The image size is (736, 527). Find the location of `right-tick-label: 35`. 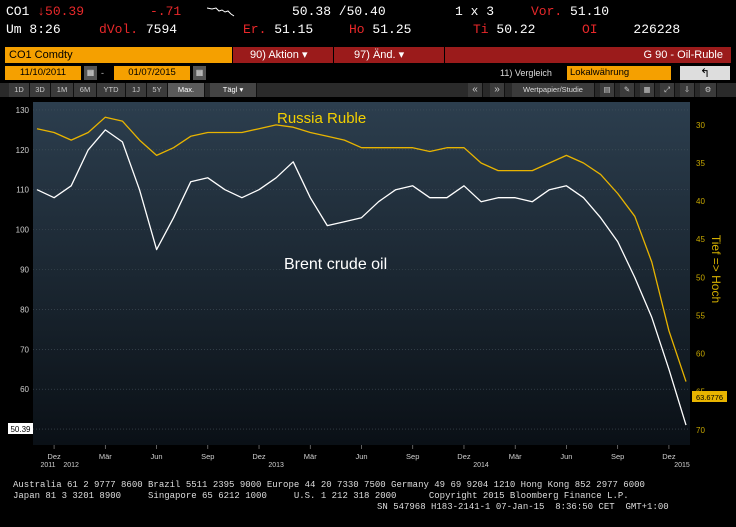

right-tick-label: 35 is located at coordinates (700, 163).